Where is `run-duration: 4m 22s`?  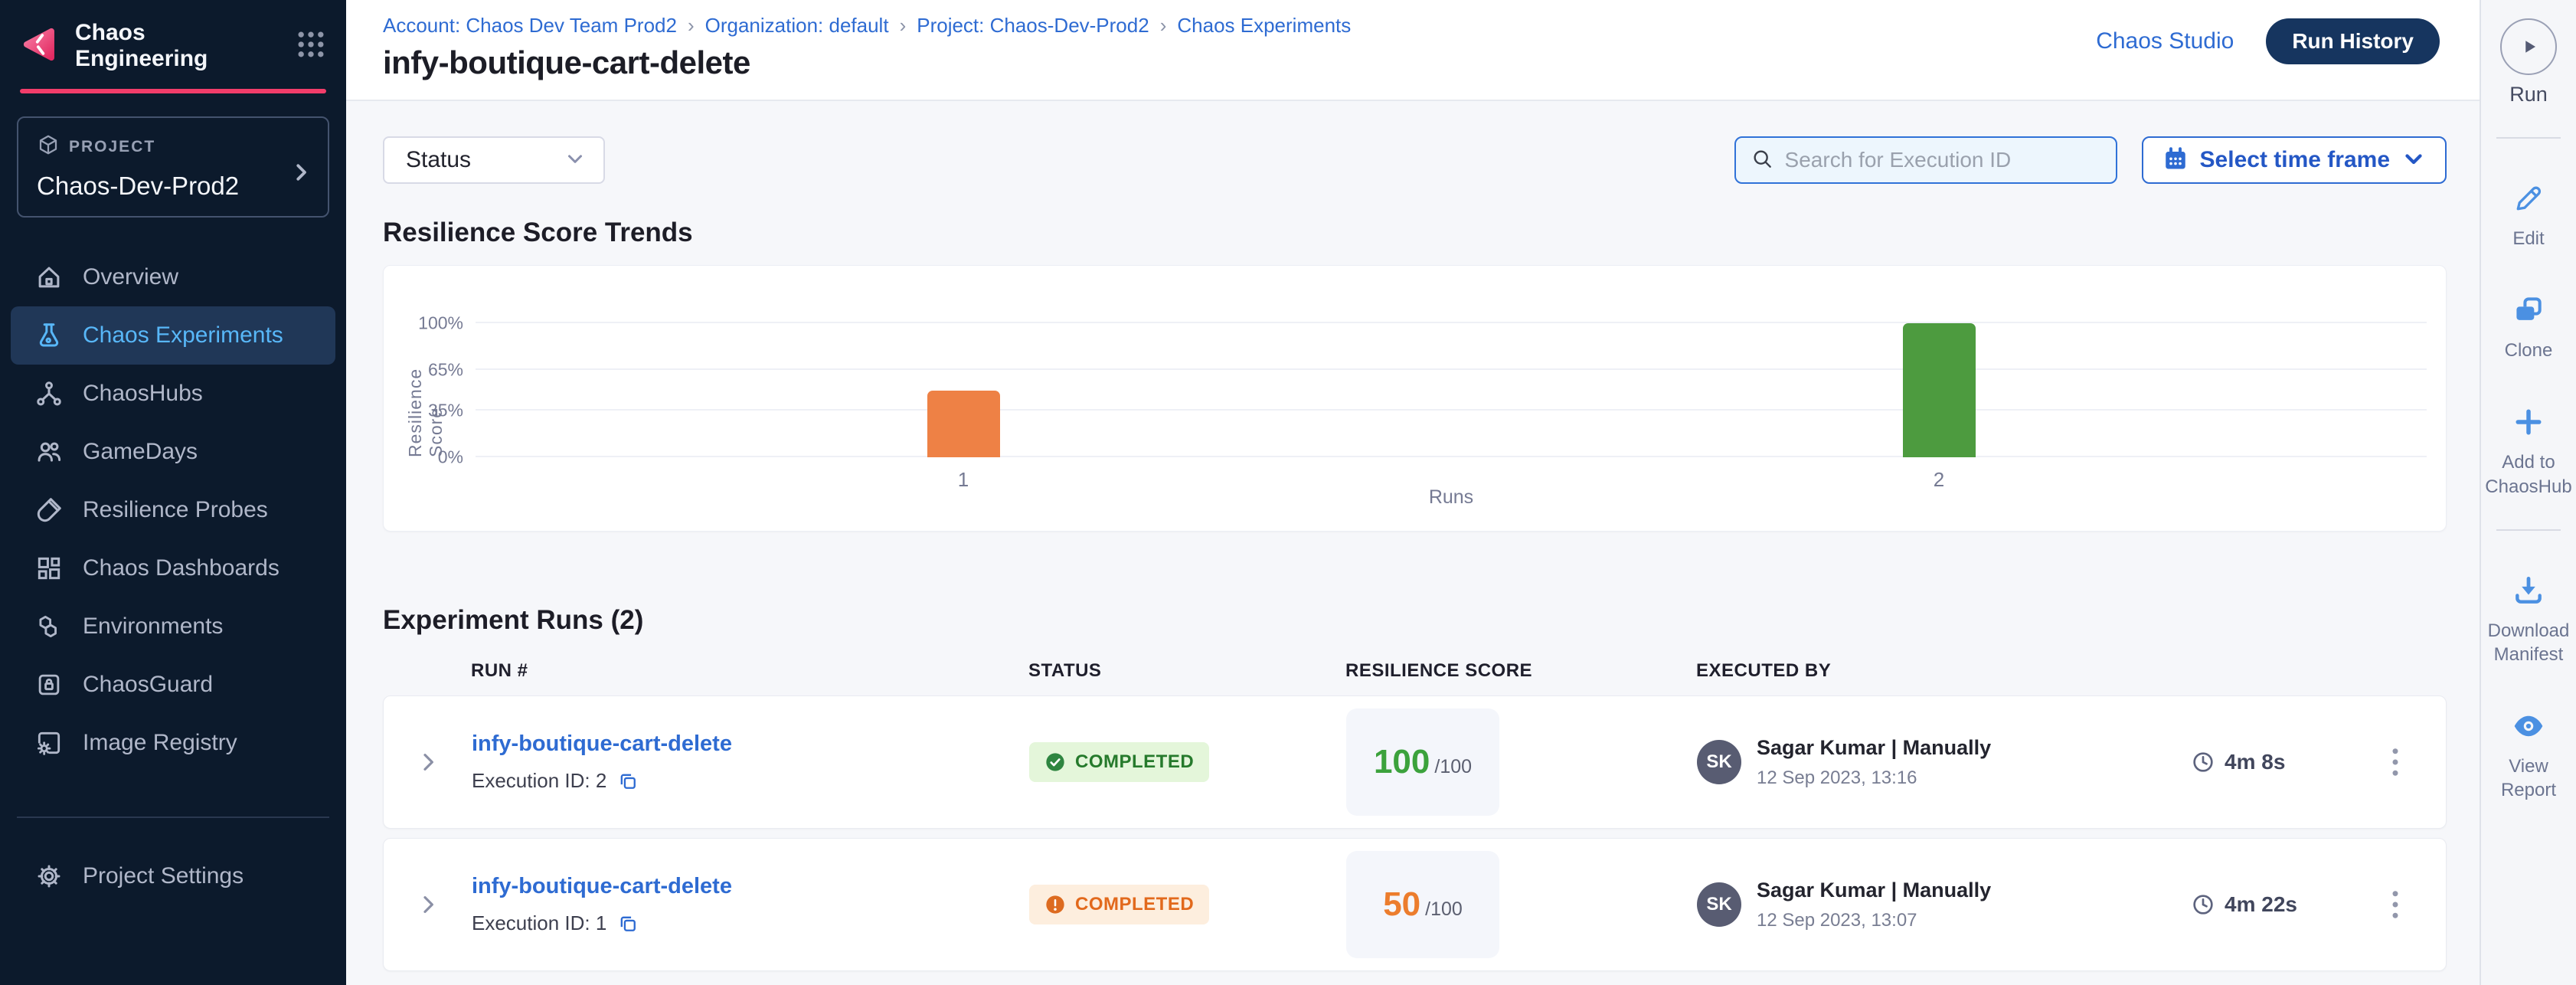 run-duration: 4m 22s is located at coordinates (2267, 904).